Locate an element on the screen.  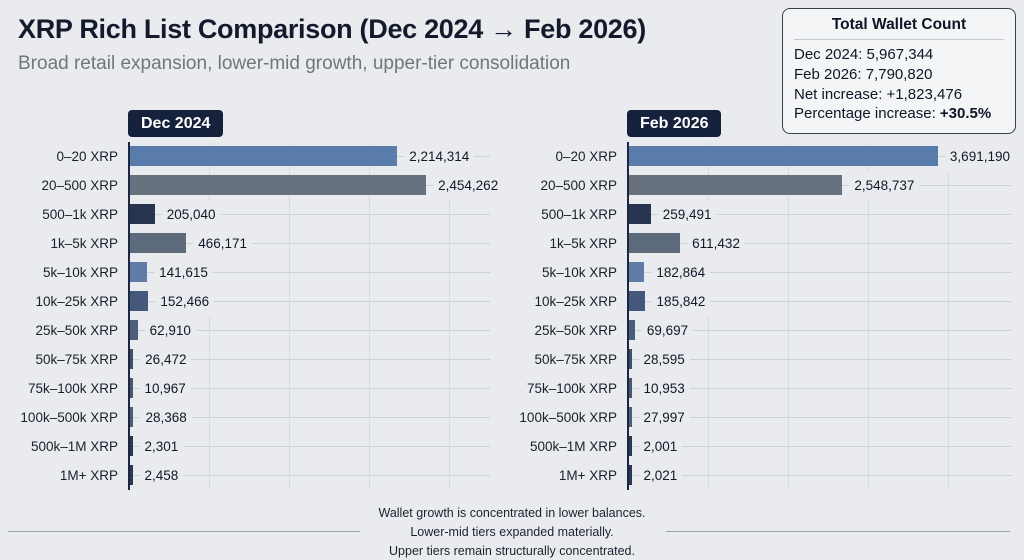
value-label: 152,466 is located at coordinates (184, 301).